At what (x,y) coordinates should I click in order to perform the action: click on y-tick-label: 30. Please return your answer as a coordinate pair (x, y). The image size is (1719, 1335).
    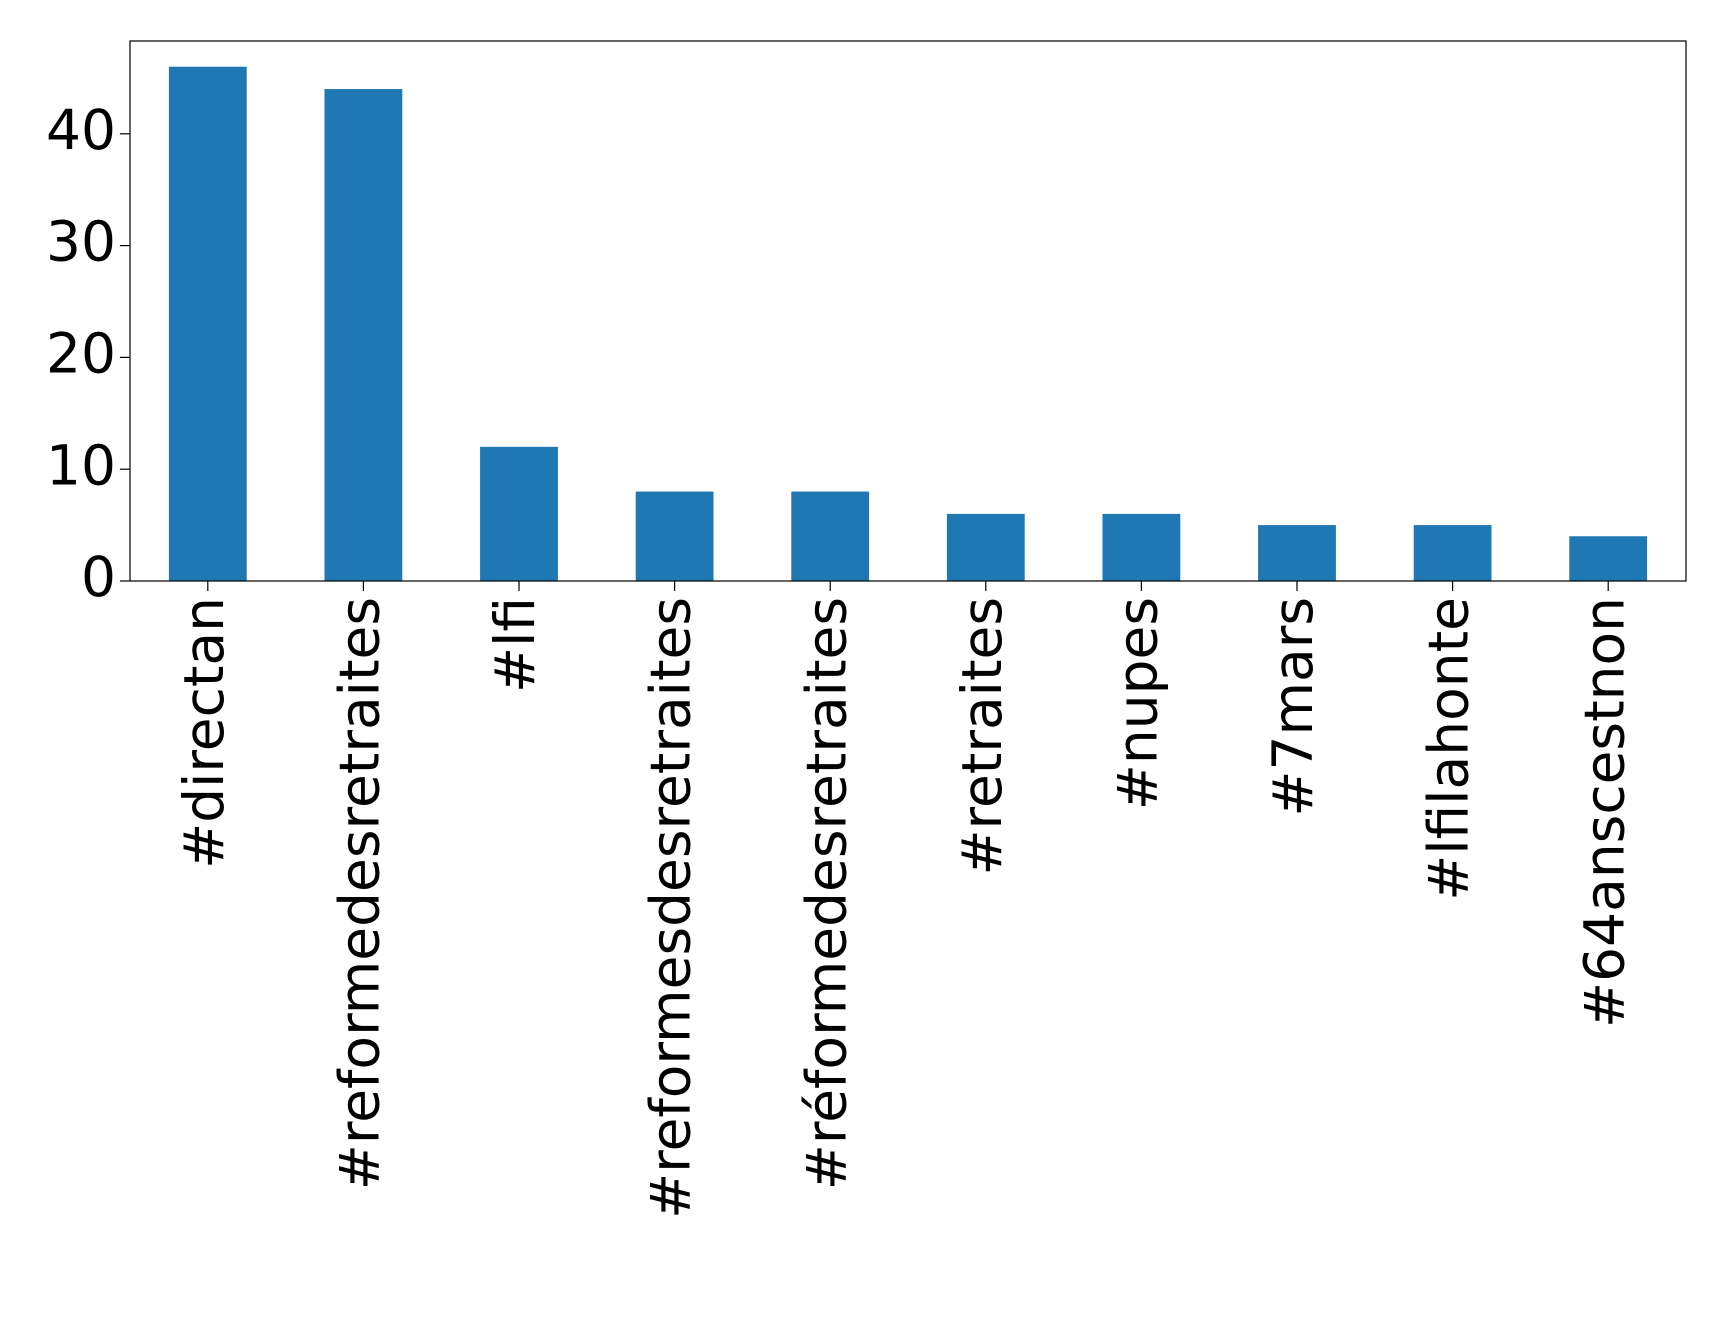
    Looking at the image, I should click on (81, 242).